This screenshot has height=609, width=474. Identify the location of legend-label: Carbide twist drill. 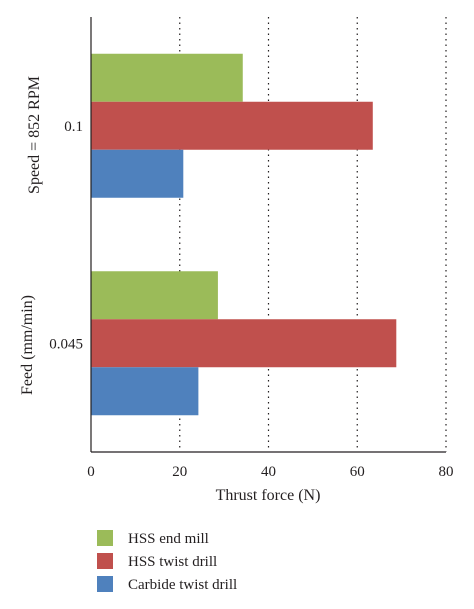
(182, 585).